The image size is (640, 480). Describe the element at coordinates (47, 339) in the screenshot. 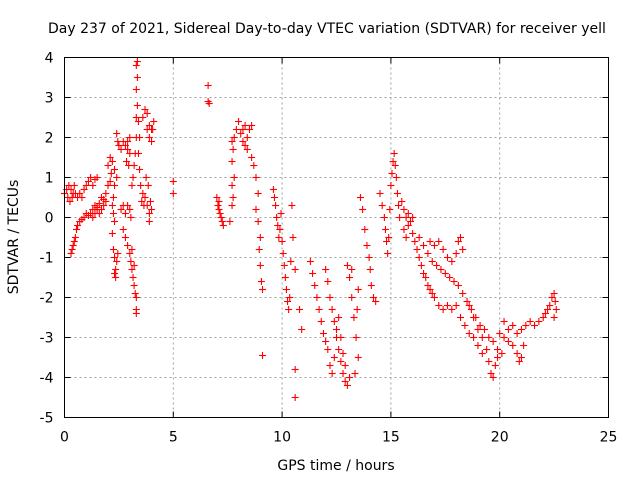

I see `y-tick-label: -3` at that location.